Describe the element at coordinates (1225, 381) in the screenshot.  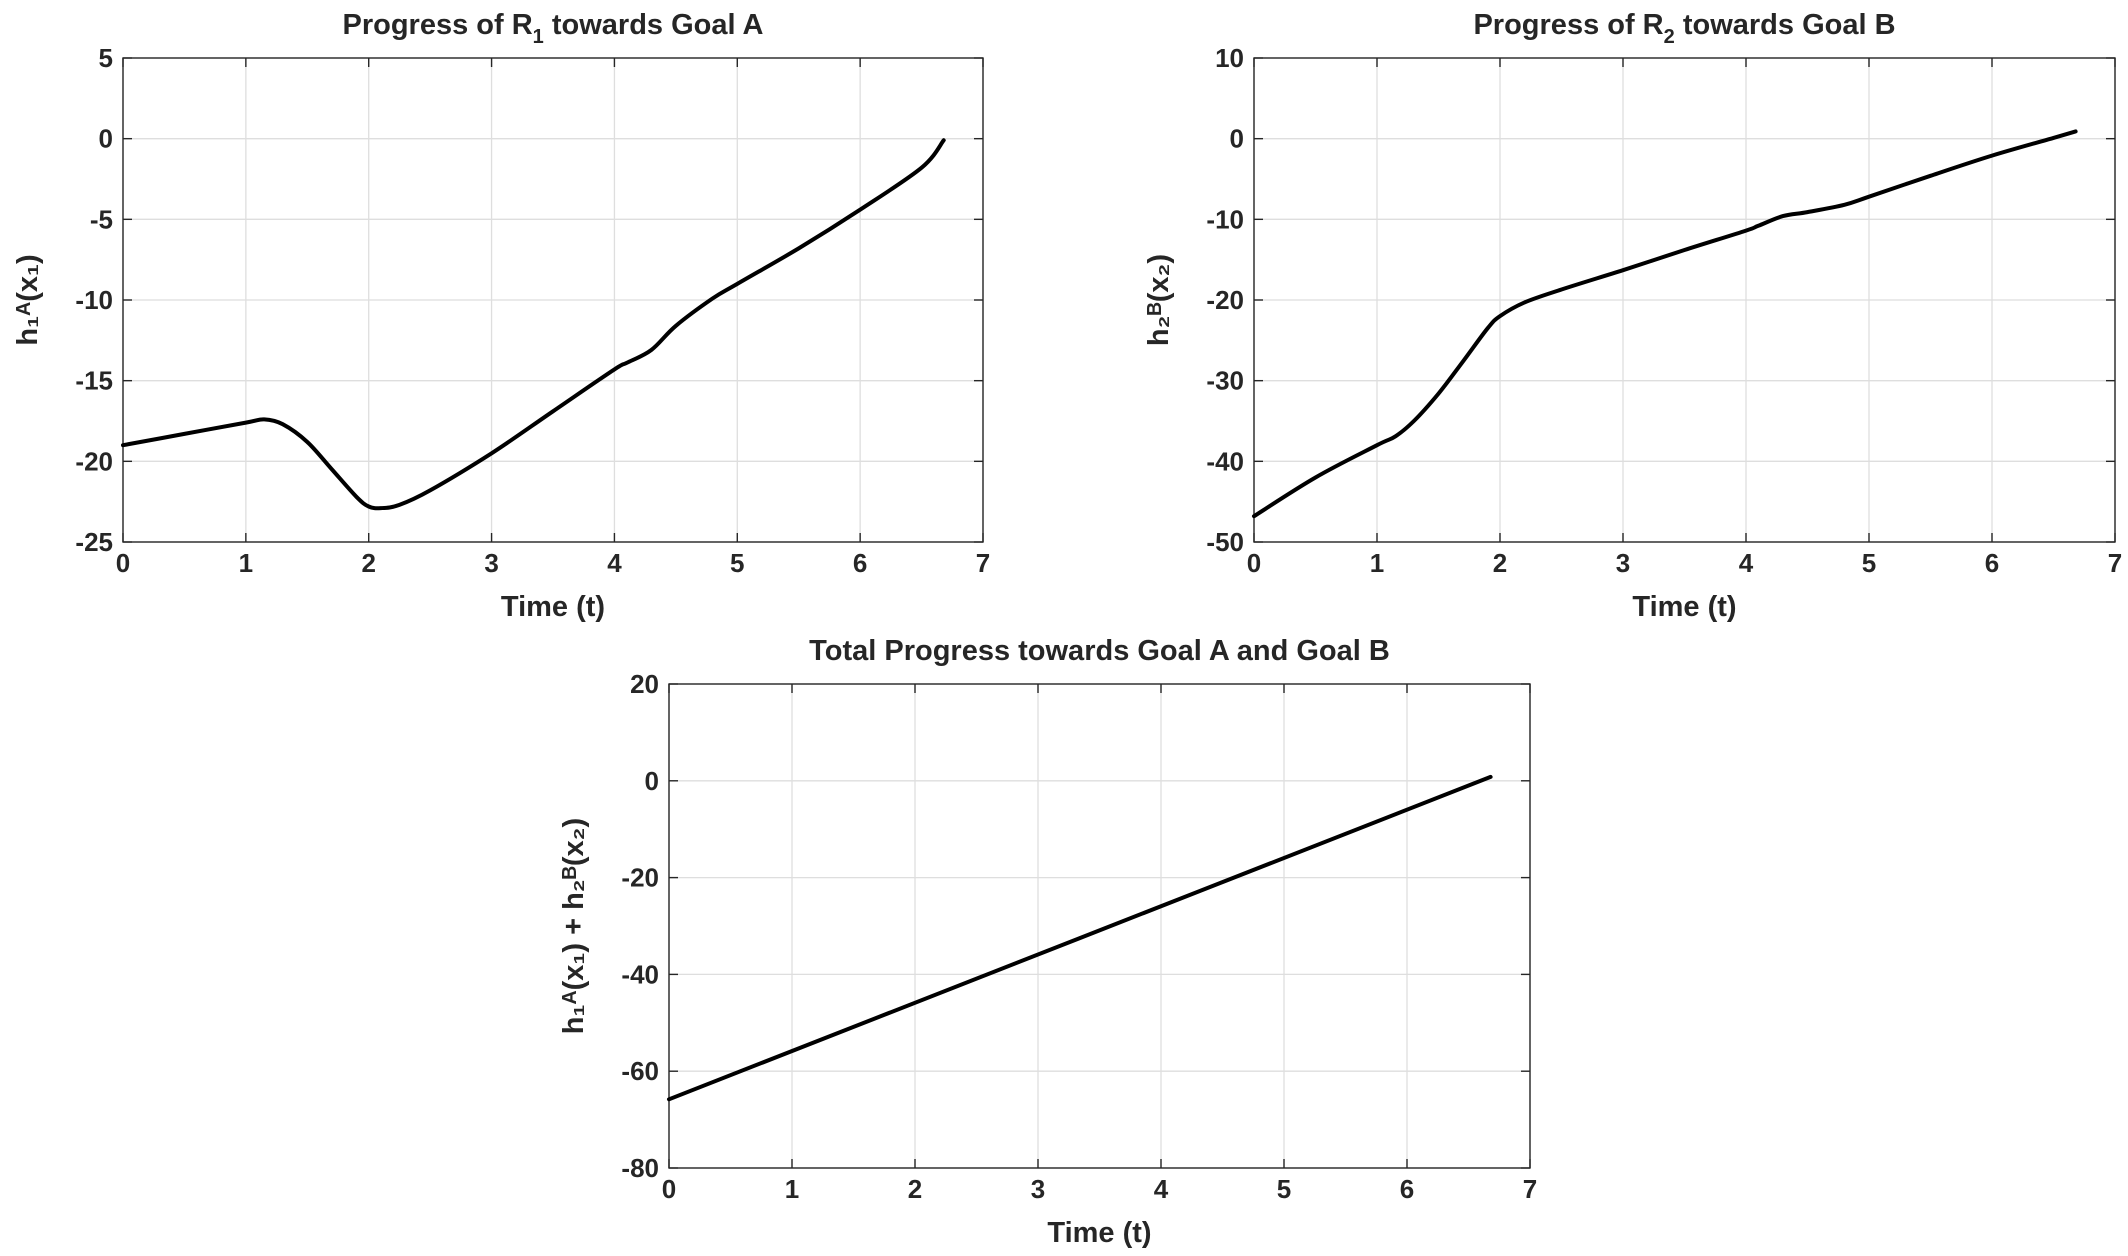
I see `y-tick-label: -30` at that location.